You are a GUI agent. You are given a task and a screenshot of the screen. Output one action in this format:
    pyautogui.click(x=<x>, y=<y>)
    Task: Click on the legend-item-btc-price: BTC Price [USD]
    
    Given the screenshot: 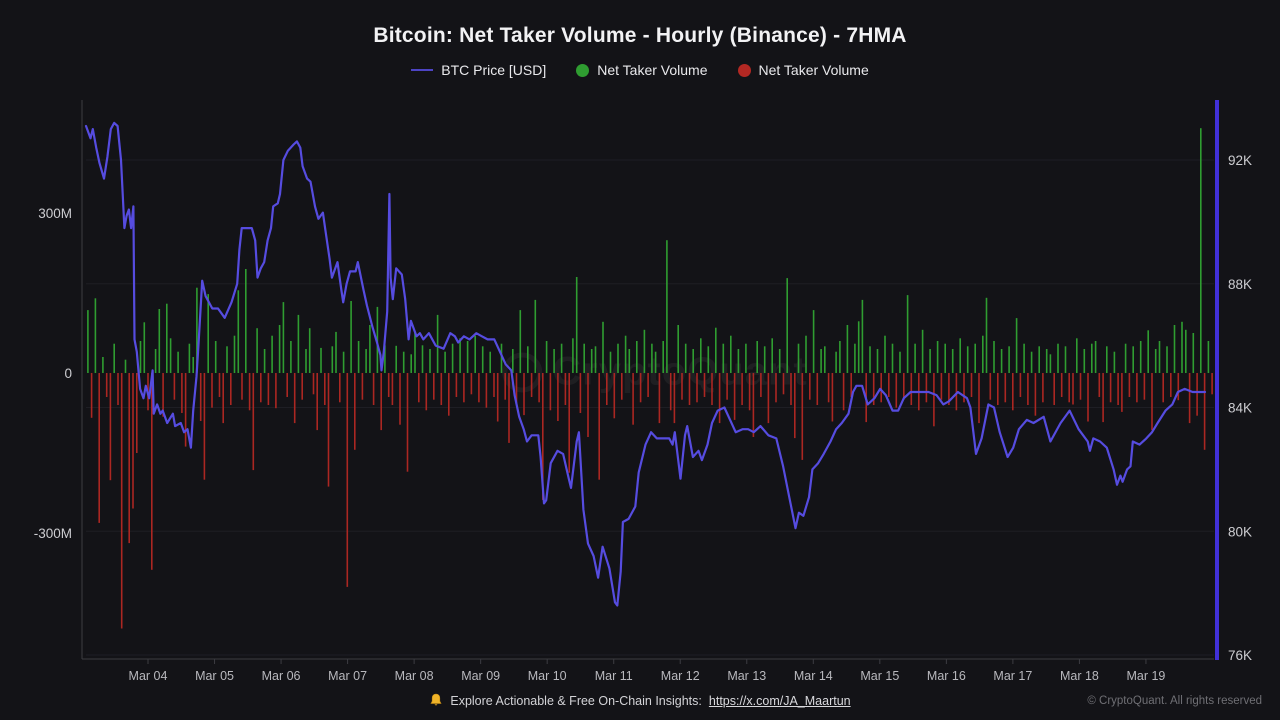 What is the action you would take?
    pyautogui.click(x=478, y=70)
    